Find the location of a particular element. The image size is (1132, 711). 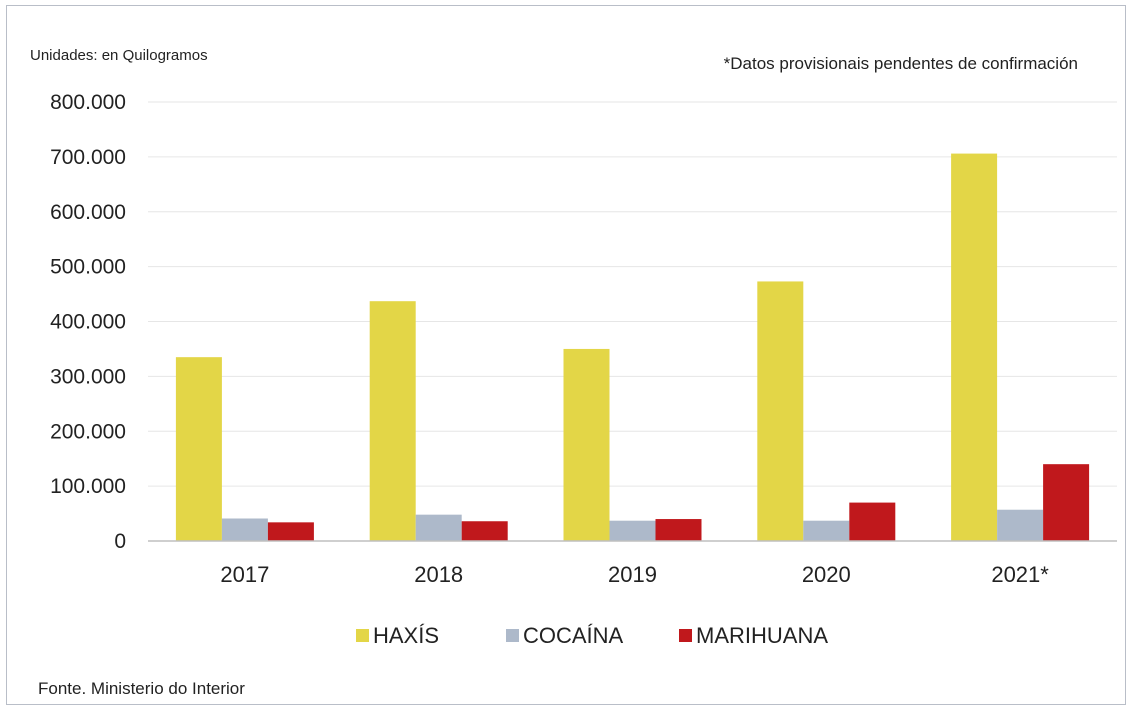

x-tick-label: 2019 is located at coordinates (632, 574).